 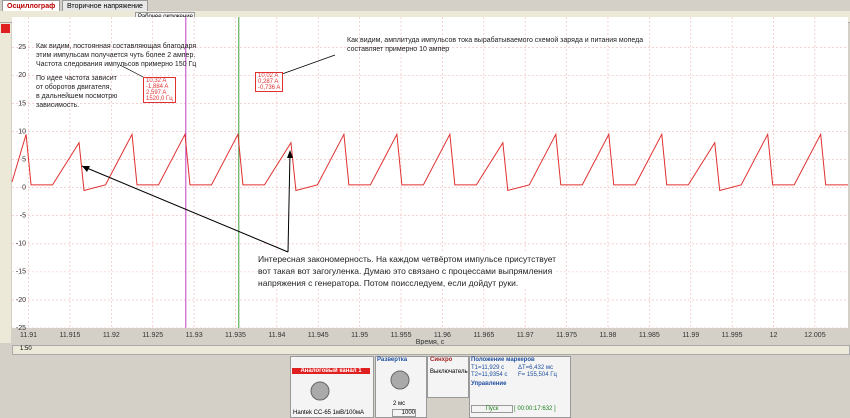 What do you see at coordinates (489, 384) in the screenshot?
I see `control-title: Управление` at bounding box center [489, 384].